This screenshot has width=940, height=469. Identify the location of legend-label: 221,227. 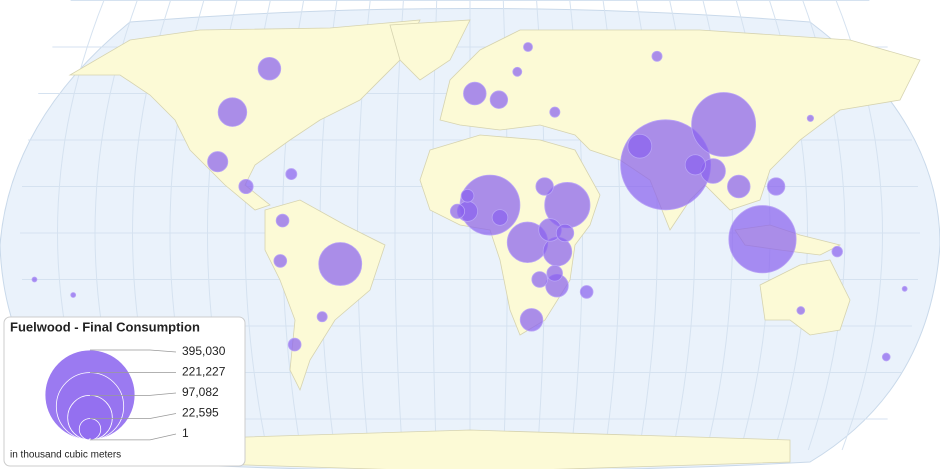
(204, 372).